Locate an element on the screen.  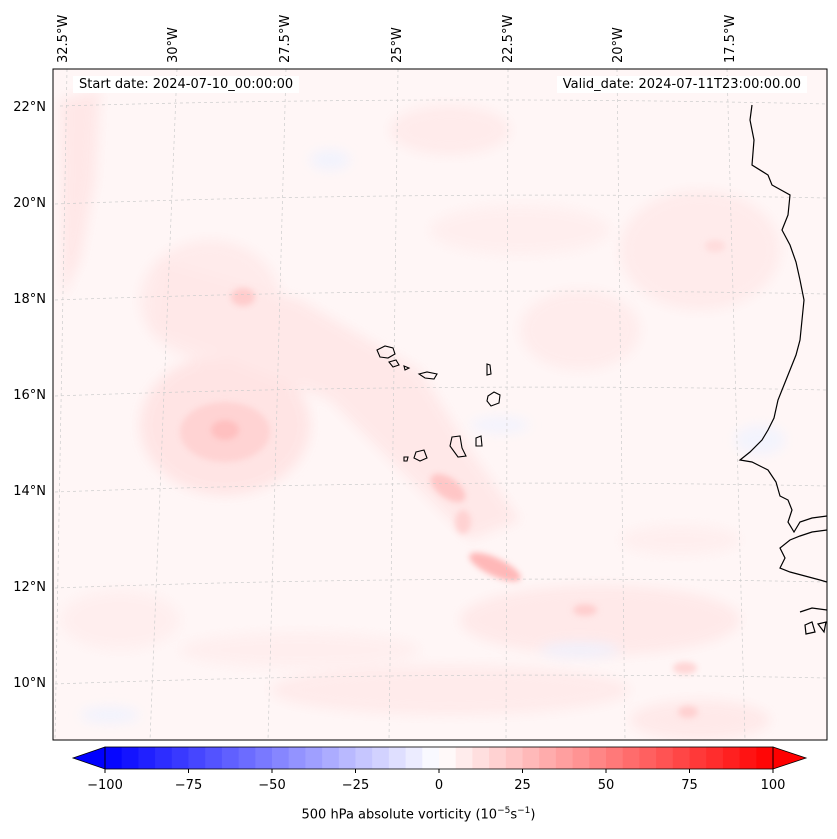
lon-label: 17.5°W is located at coordinates (730, 39).